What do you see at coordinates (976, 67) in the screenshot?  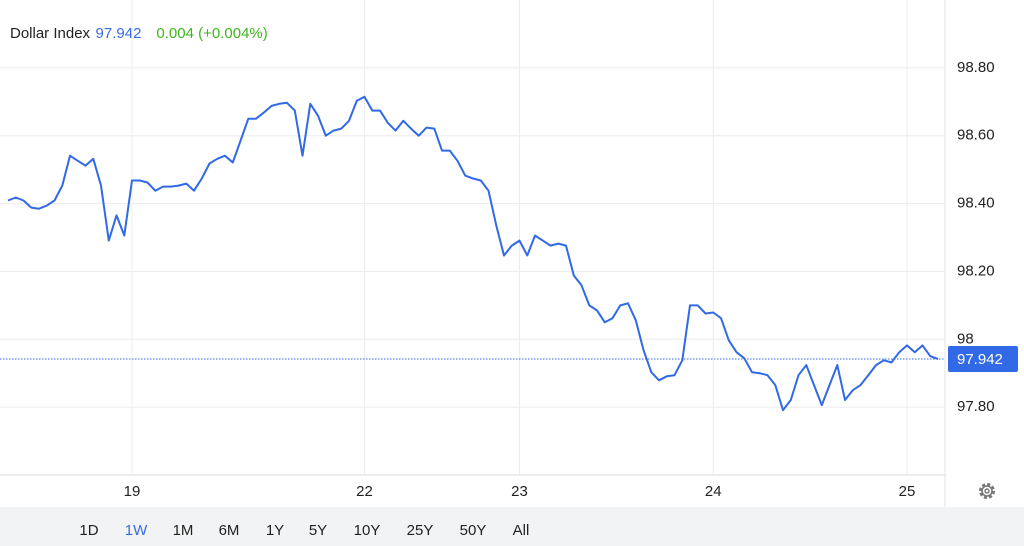 I see `y-tick-label: 98.80` at bounding box center [976, 67].